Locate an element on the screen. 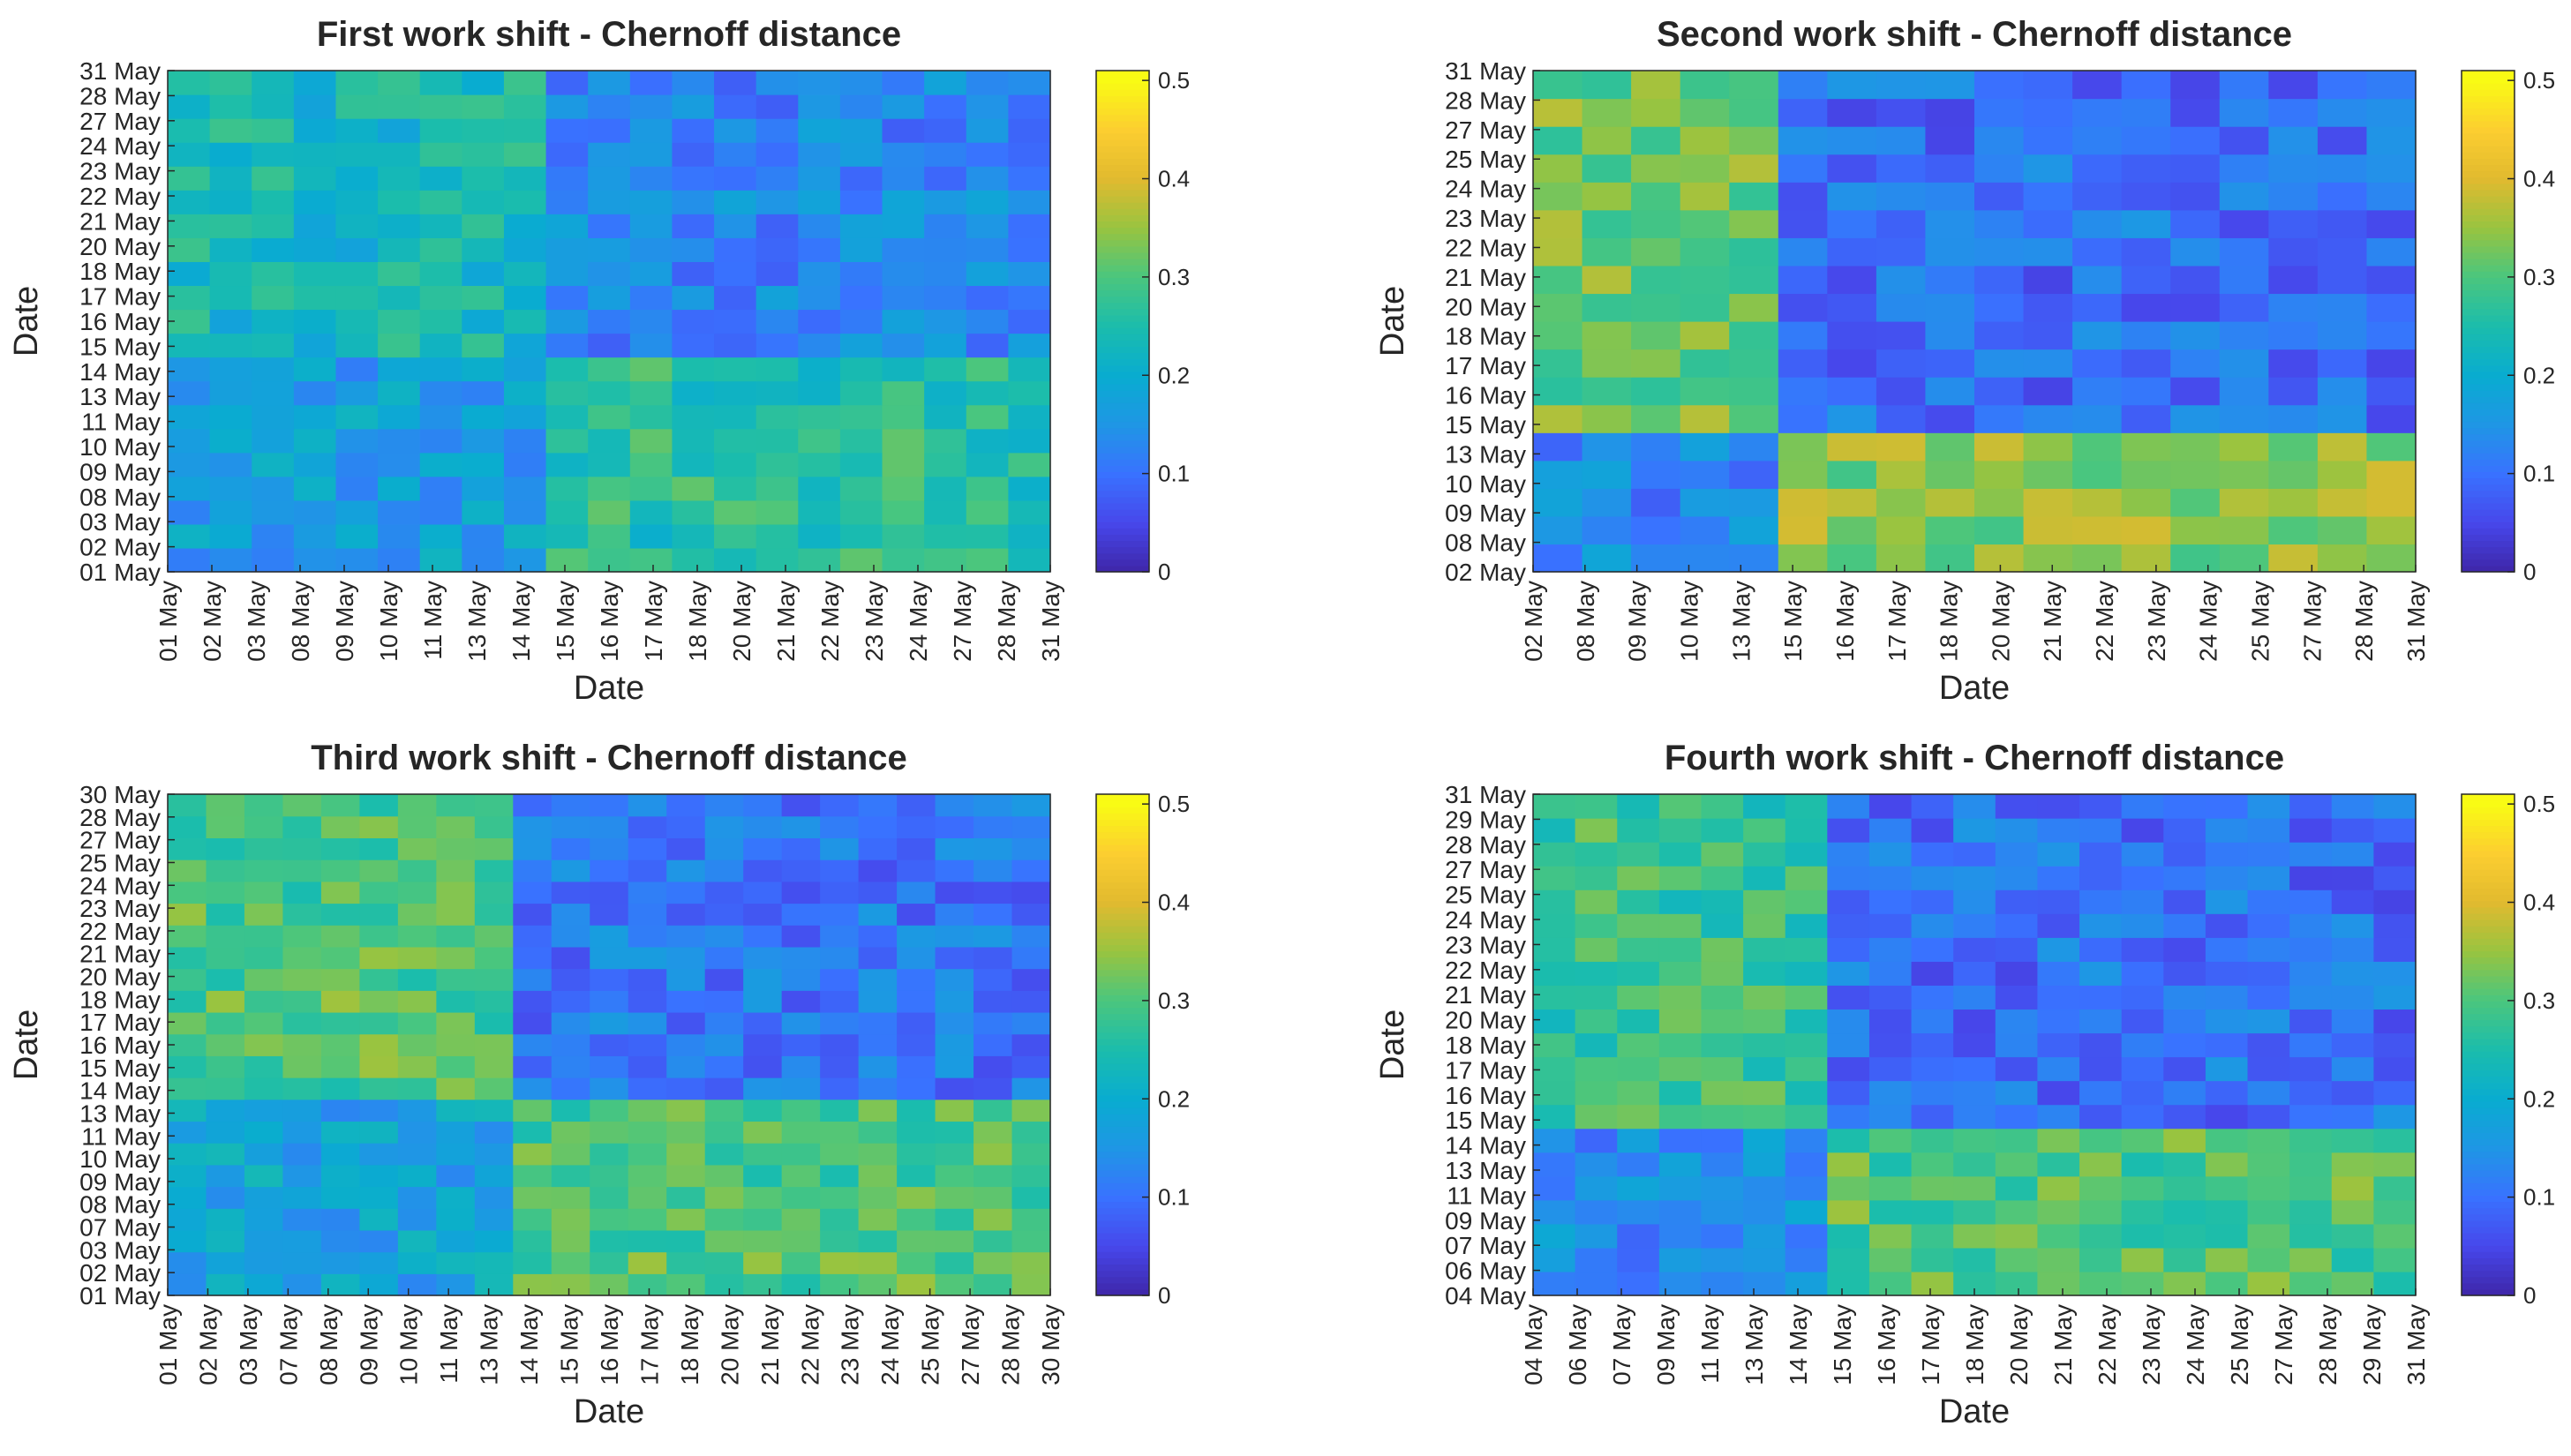 This screenshot has width=2571, height=1456. y-tick-label: 30 May is located at coordinates (120, 794).